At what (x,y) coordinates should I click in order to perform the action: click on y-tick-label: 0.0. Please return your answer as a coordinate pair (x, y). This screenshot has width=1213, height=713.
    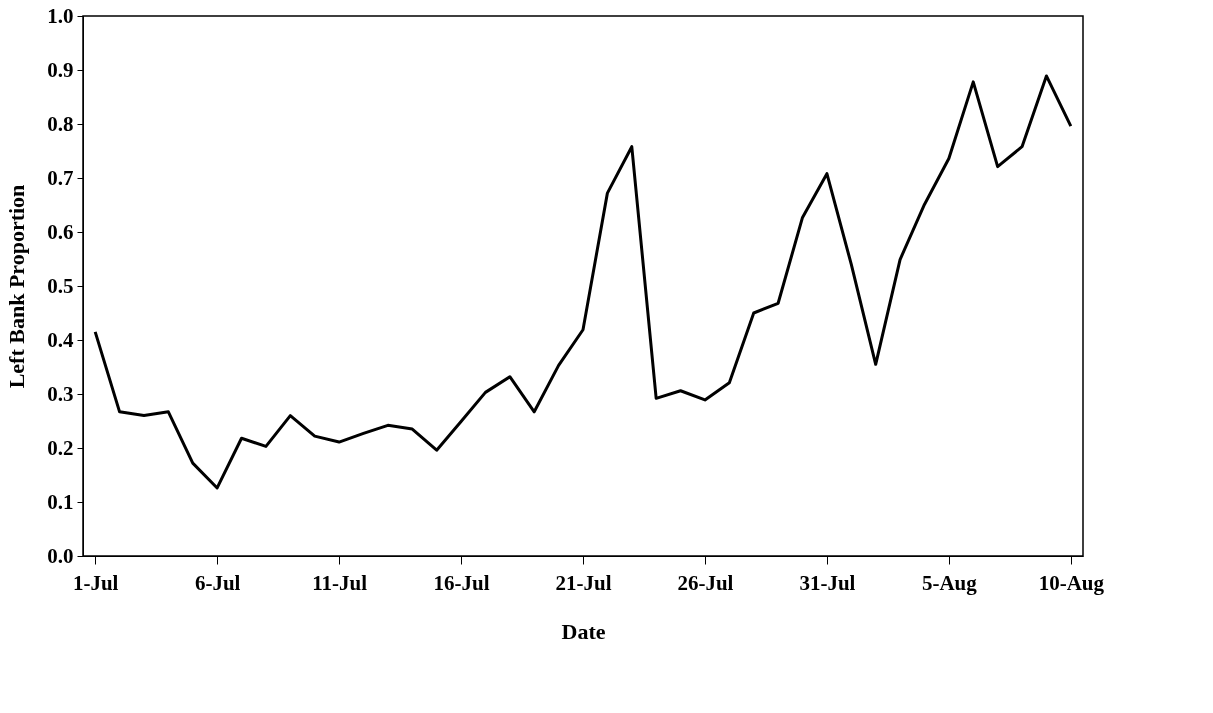
    Looking at the image, I should click on (60, 555).